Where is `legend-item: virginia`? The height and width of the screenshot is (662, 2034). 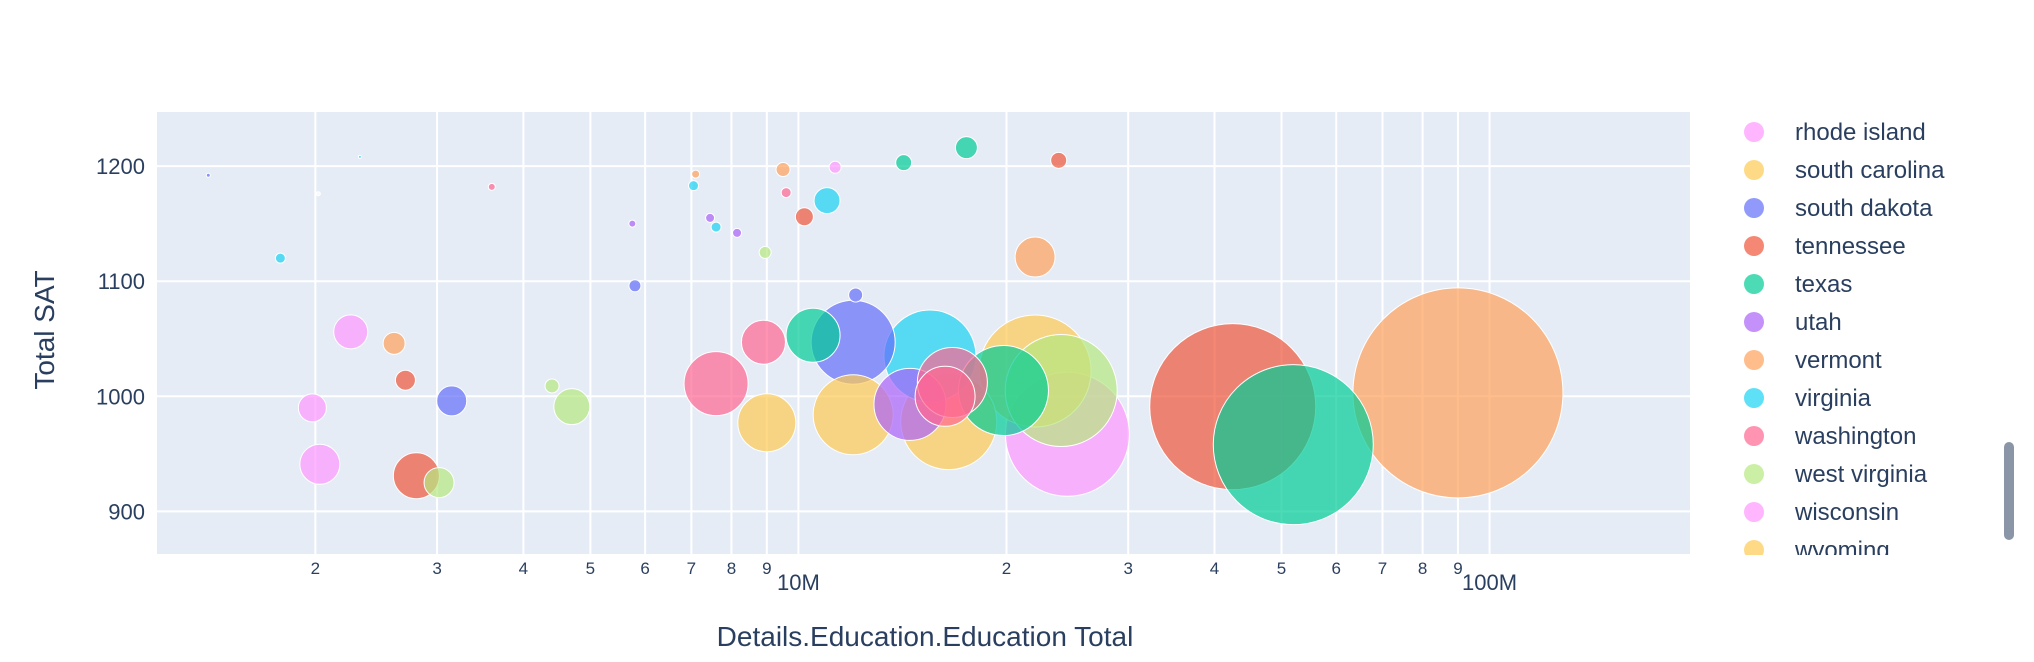
legend-item: virginia is located at coordinates (1808, 398).